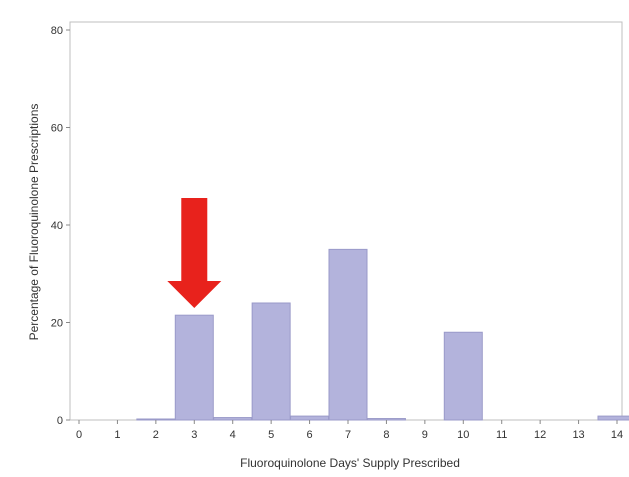 The image size is (629, 477). What do you see at coordinates (117, 435) in the screenshot?
I see `x-tick-label: 1` at bounding box center [117, 435].